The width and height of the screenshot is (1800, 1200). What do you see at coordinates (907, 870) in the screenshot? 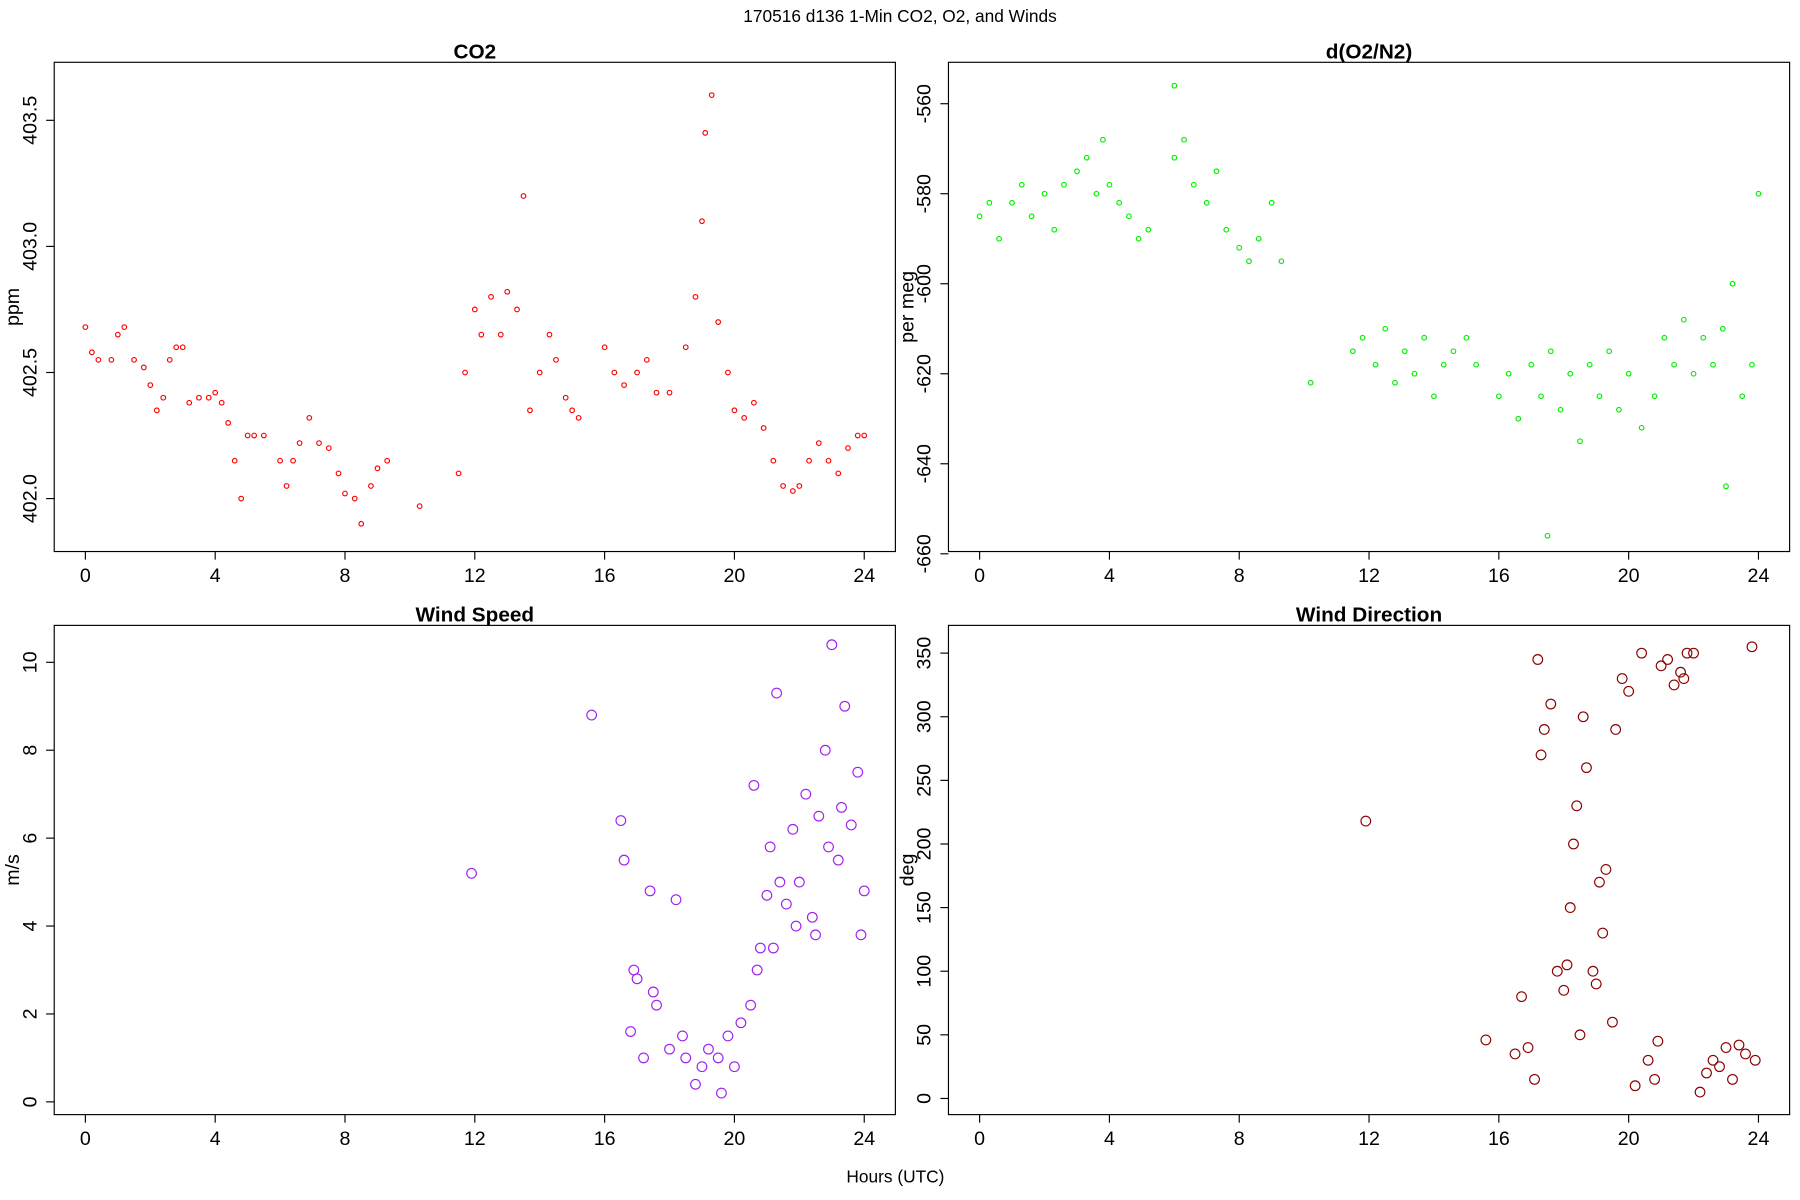
I see `y-axis-label: deg` at bounding box center [907, 870].